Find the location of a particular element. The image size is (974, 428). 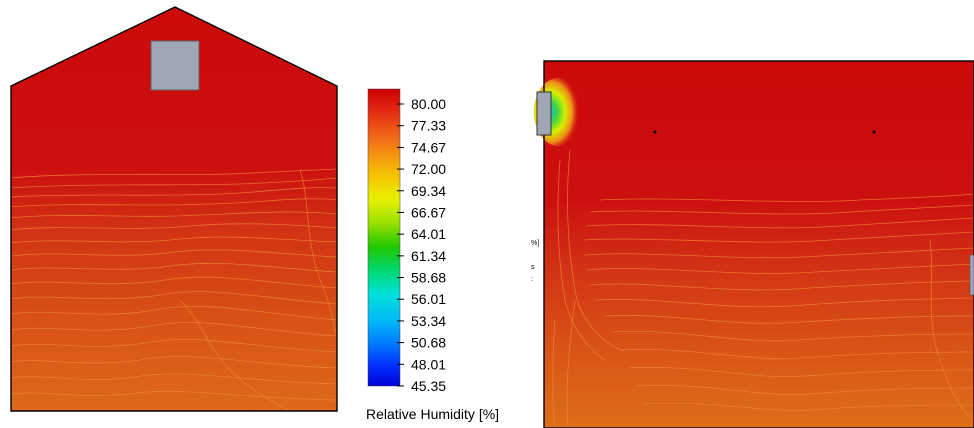

legend-tick-label: 50.68 is located at coordinates (428, 343).